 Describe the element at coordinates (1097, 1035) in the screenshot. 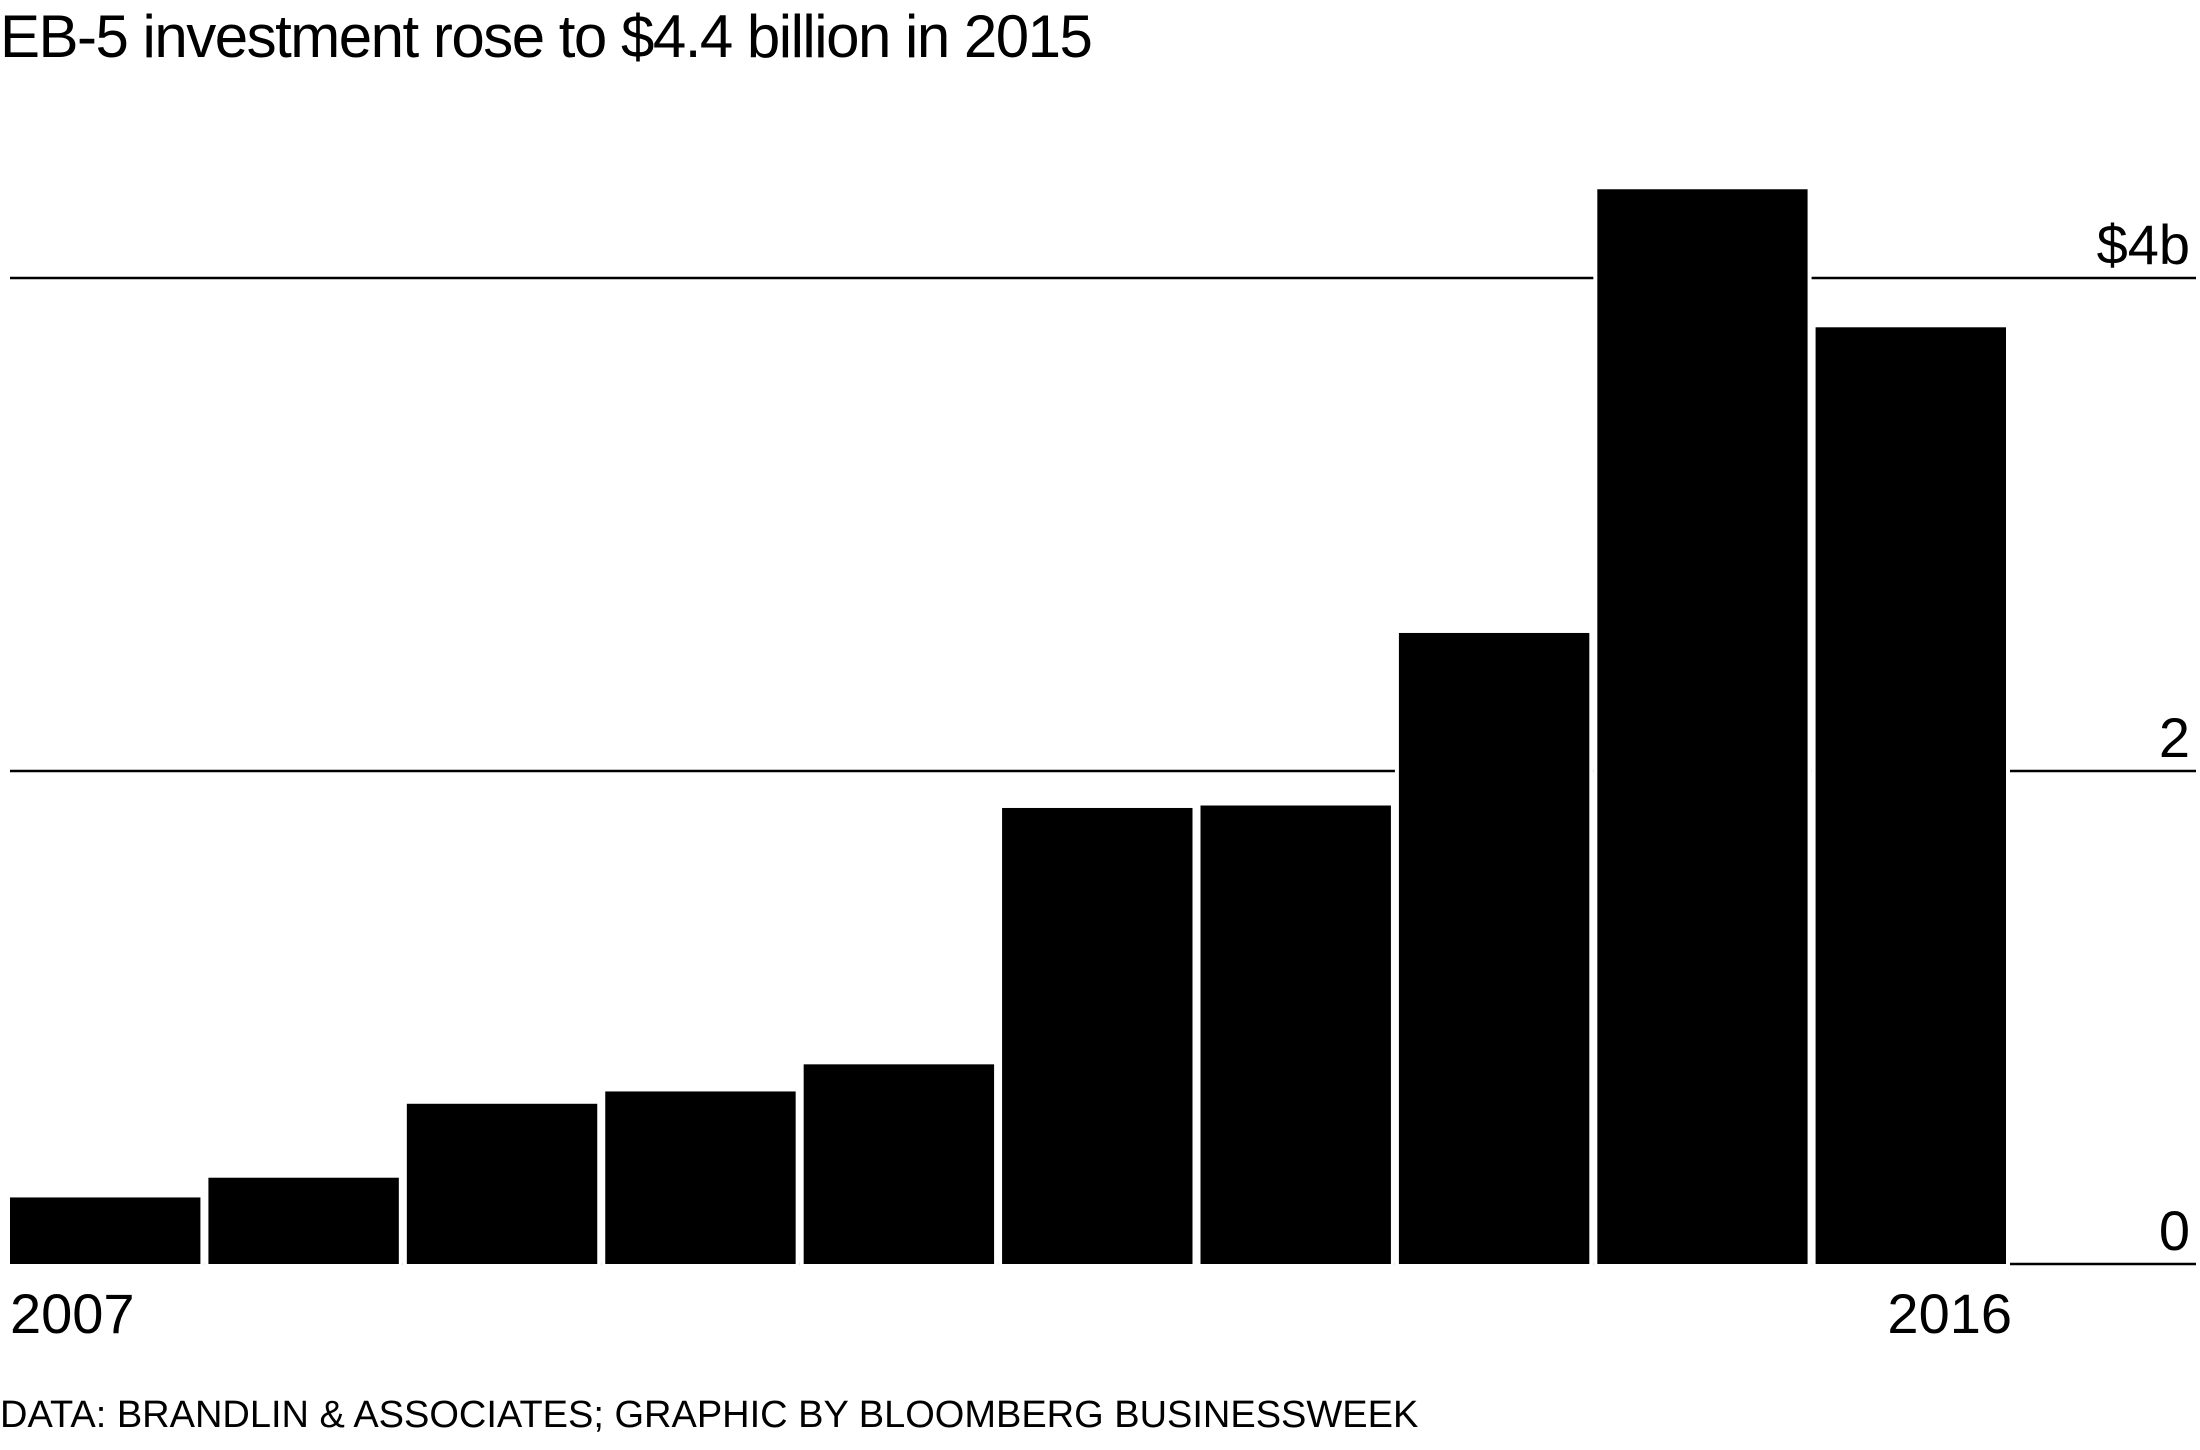

I see `bar-2012` at that location.